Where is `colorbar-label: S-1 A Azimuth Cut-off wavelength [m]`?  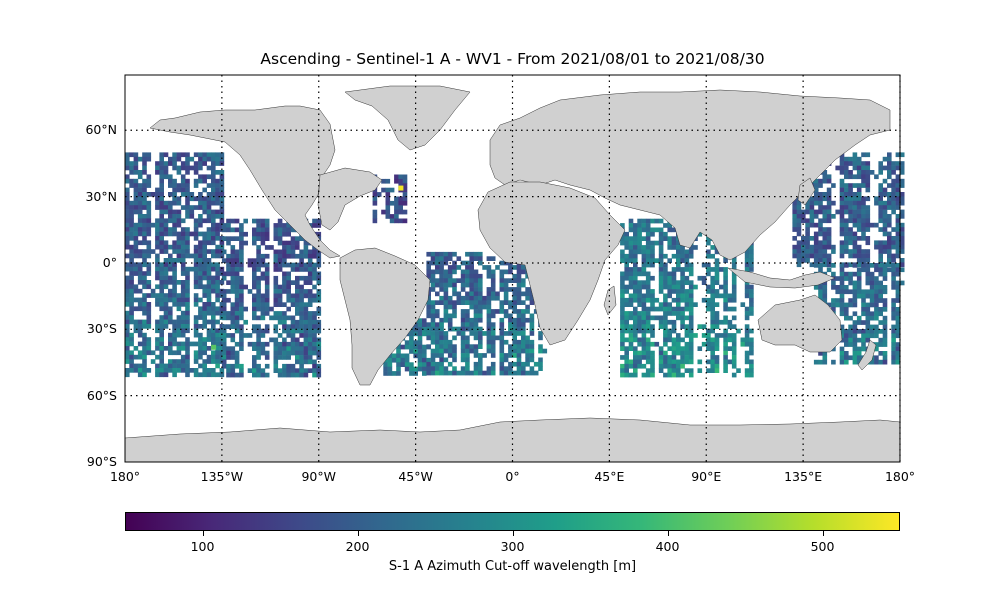
colorbar-label: S-1 A Azimuth Cut-off wavelength [m] is located at coordinates (512, 566).